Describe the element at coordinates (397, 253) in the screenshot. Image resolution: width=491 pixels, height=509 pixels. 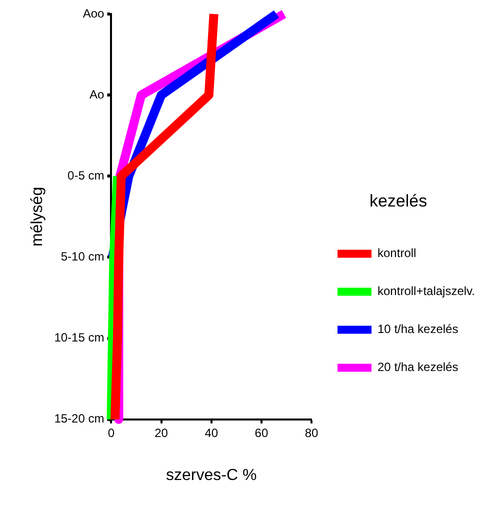
I see `legend-label: kontroll` at that location.